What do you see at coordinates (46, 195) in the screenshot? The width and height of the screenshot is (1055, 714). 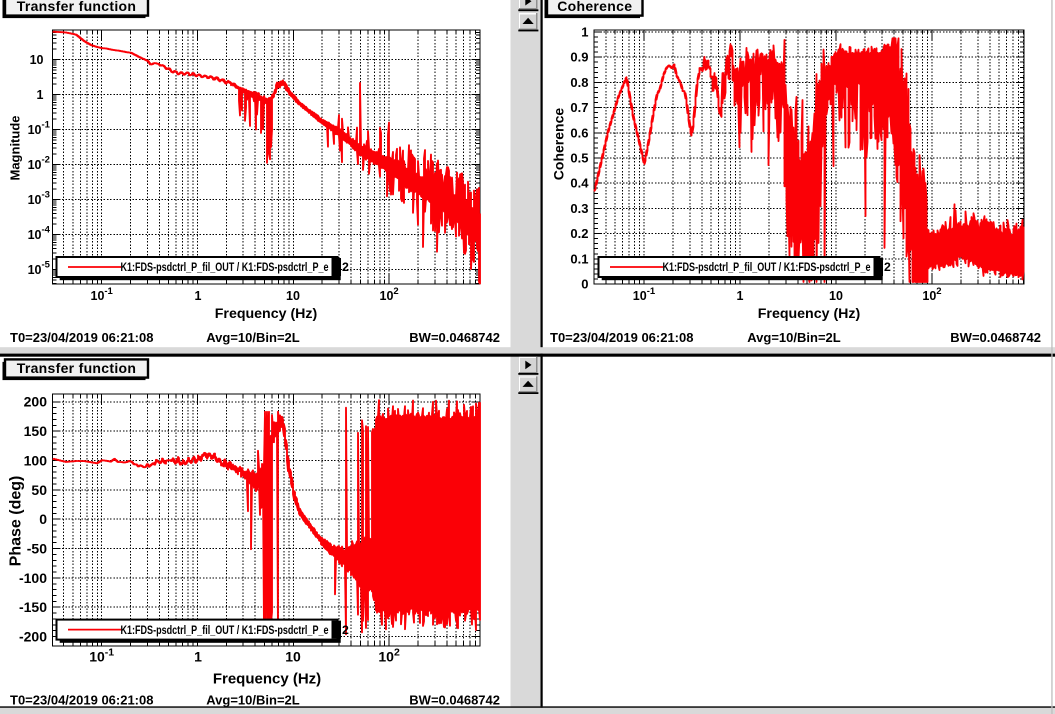 I see `svg-text: -3` at bounding box center [46, 195].